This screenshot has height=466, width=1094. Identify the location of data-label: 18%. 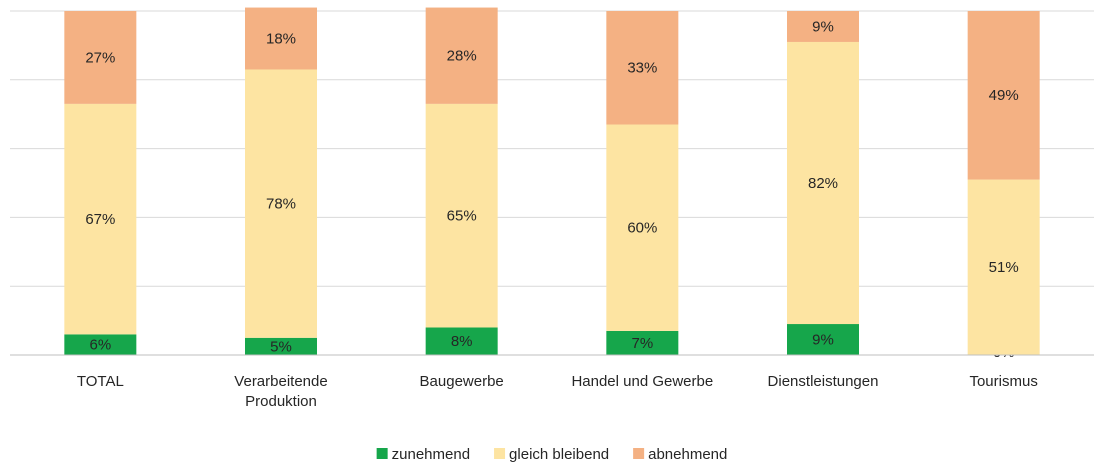
(281, 38).